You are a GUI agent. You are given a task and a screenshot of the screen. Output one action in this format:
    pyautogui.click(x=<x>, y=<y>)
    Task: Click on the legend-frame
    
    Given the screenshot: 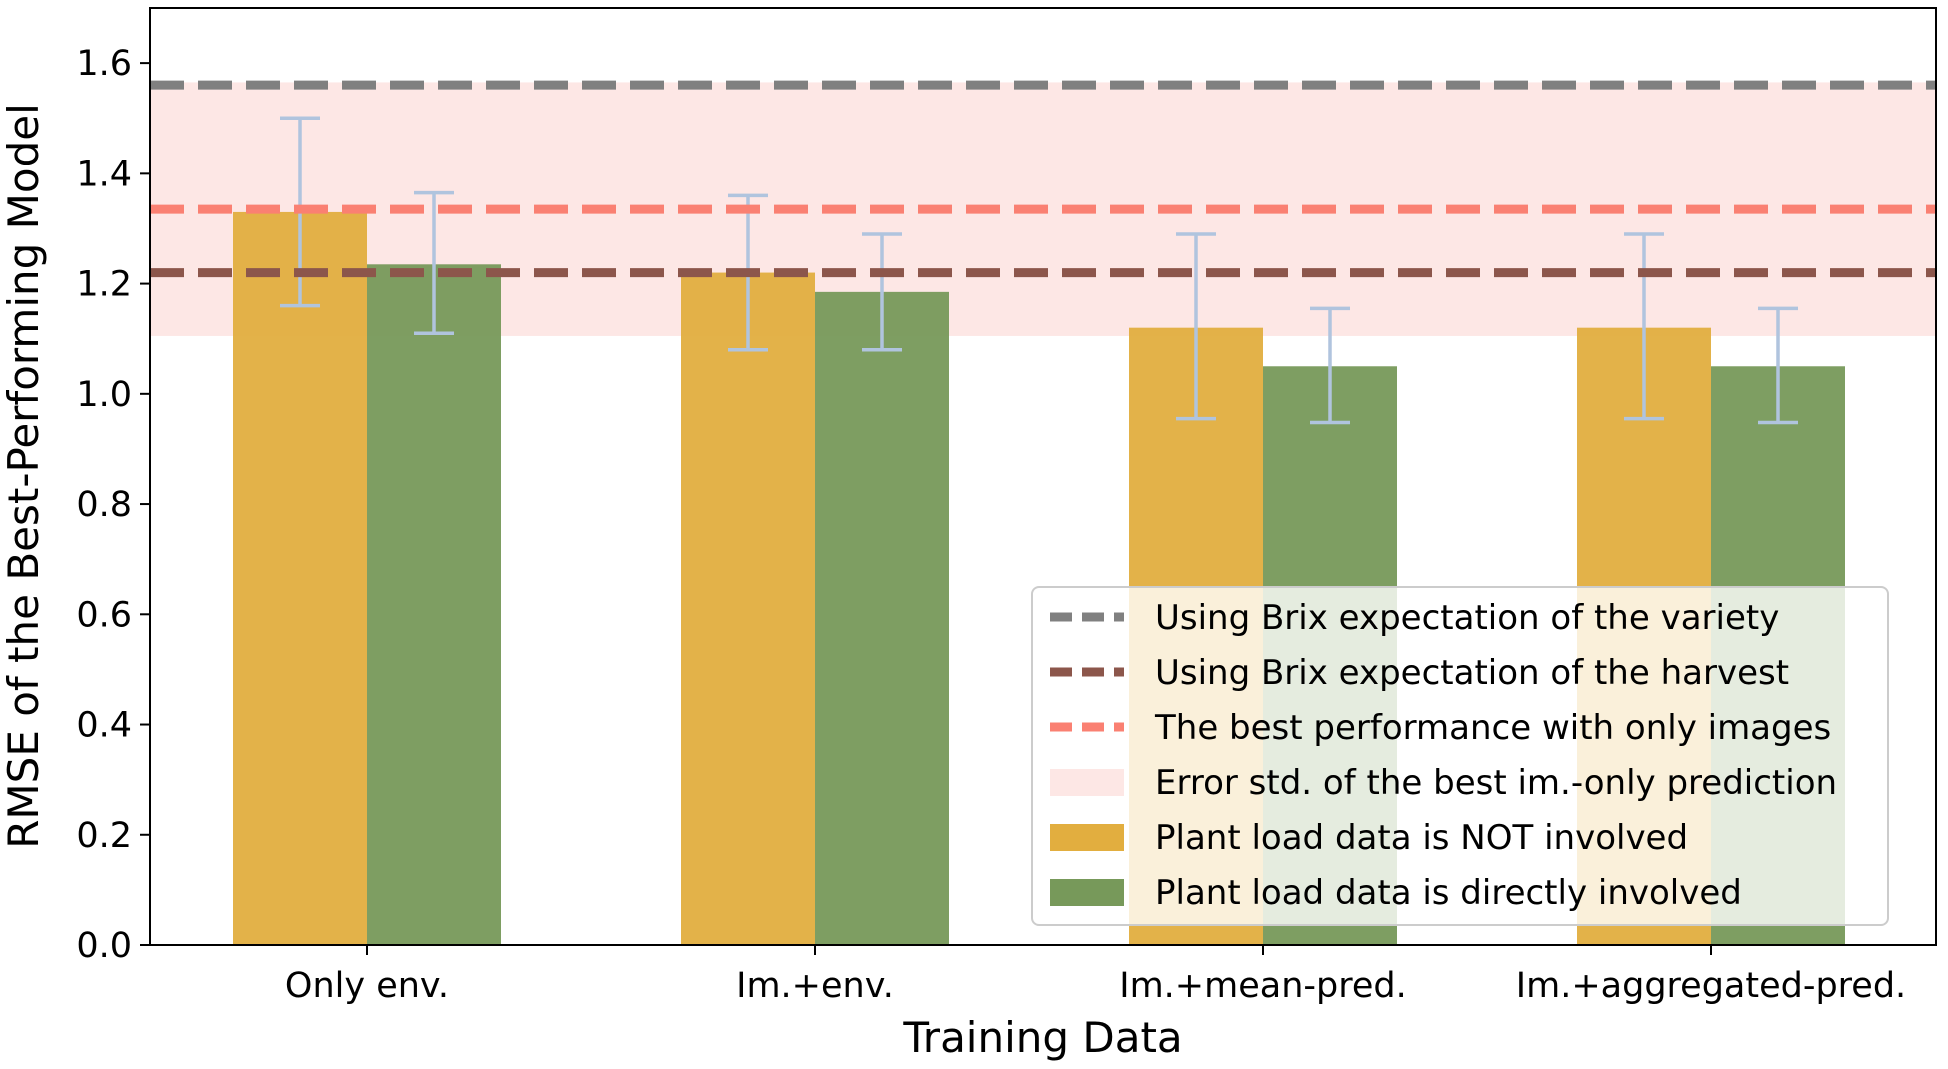 What is the action you would take?
    pyautogui.click(x=1460, y=756)
    